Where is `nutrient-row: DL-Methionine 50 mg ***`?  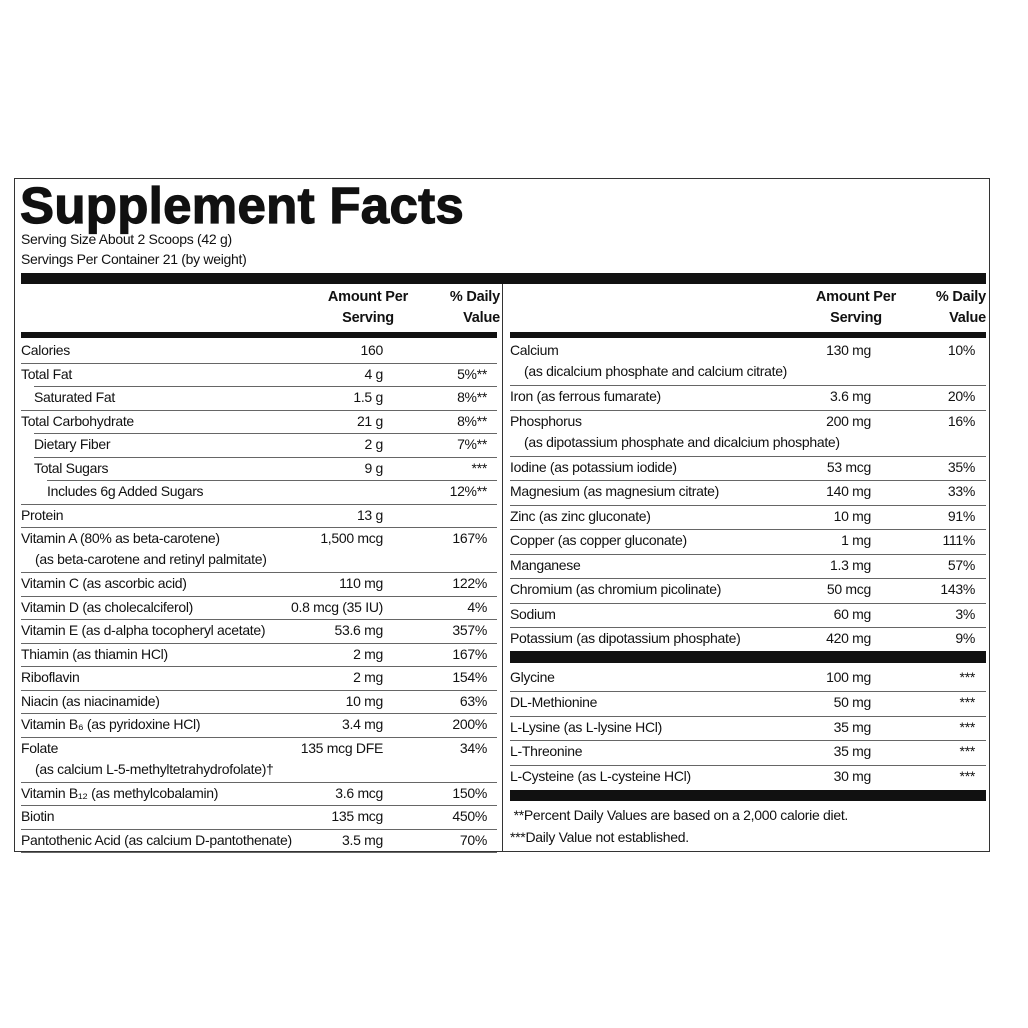
nutrient-row: DL-Methionine 50 mg *** is located at coordinates (514, 703).